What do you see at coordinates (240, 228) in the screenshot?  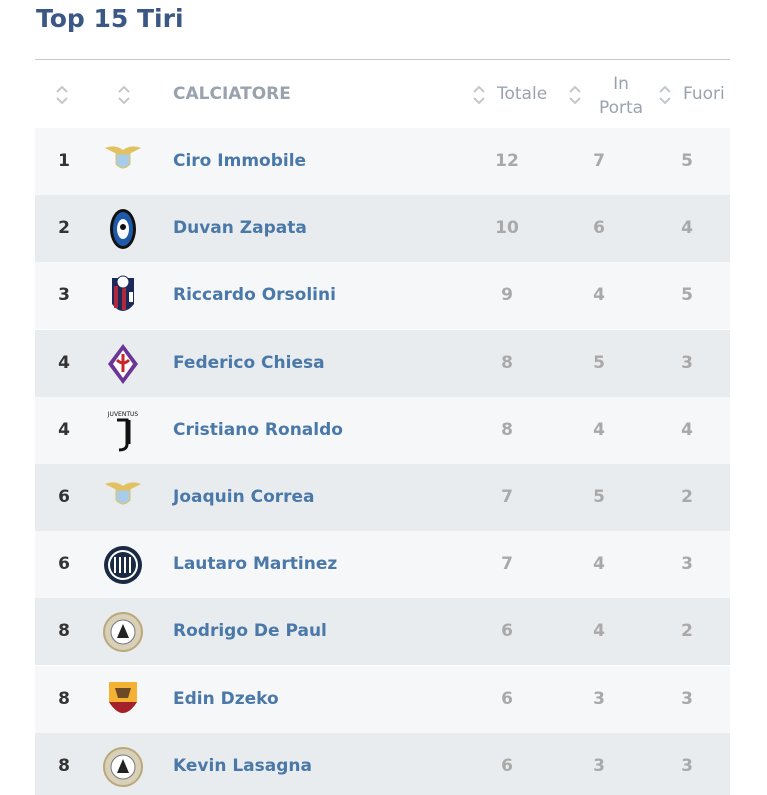 I see `player-name: Duvan Zapata` at bounding box center [240, 228].